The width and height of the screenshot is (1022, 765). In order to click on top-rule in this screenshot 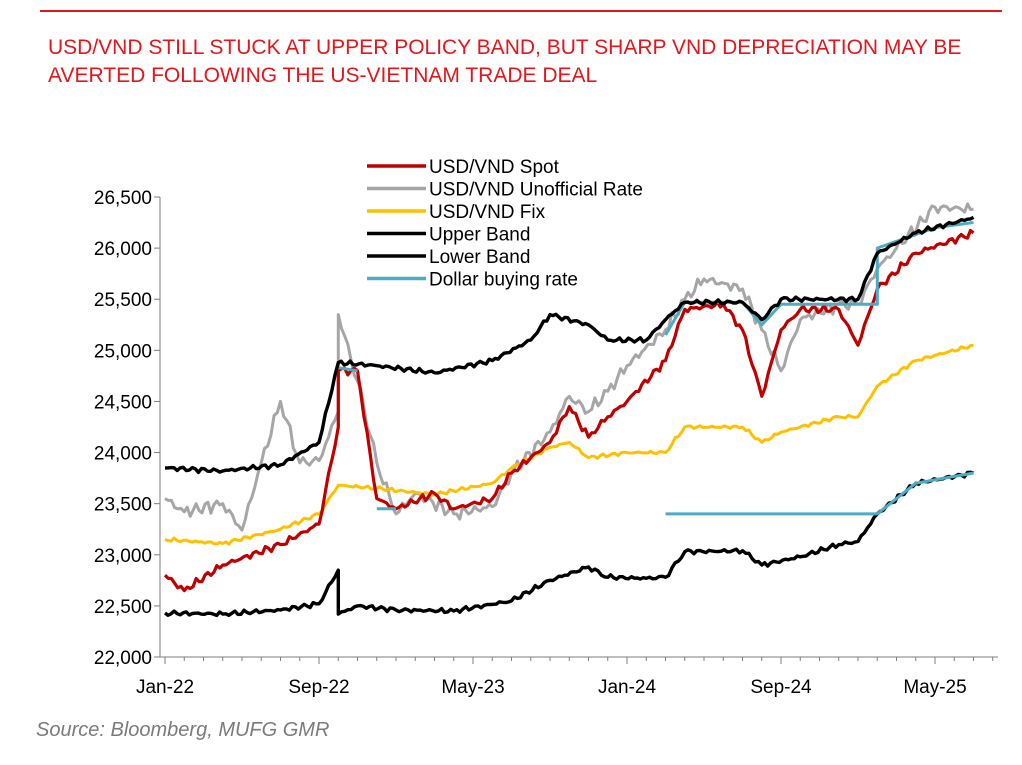, I will do `click(521, 11)`.